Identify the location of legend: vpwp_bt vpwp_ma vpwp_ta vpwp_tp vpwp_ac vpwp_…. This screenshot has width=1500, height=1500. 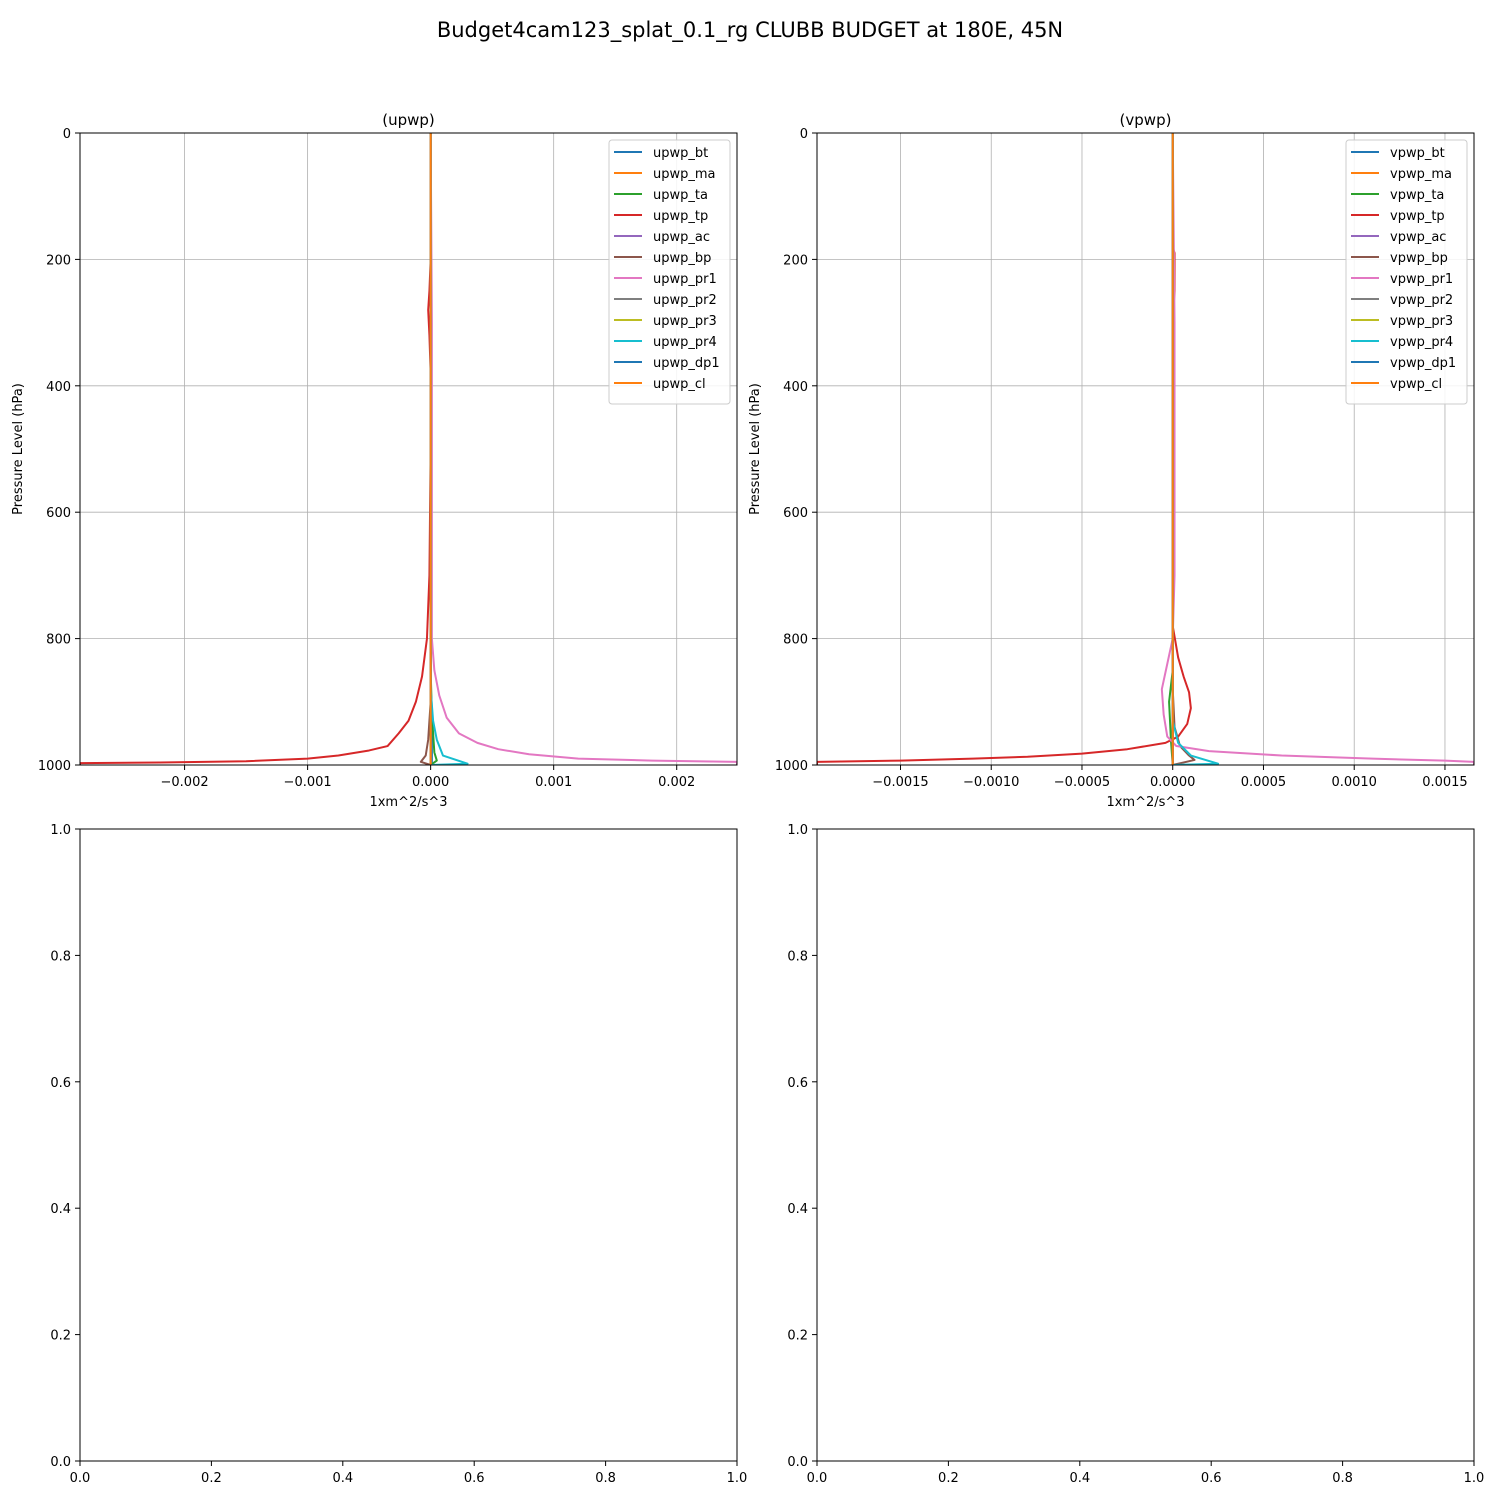
(1406, 272).